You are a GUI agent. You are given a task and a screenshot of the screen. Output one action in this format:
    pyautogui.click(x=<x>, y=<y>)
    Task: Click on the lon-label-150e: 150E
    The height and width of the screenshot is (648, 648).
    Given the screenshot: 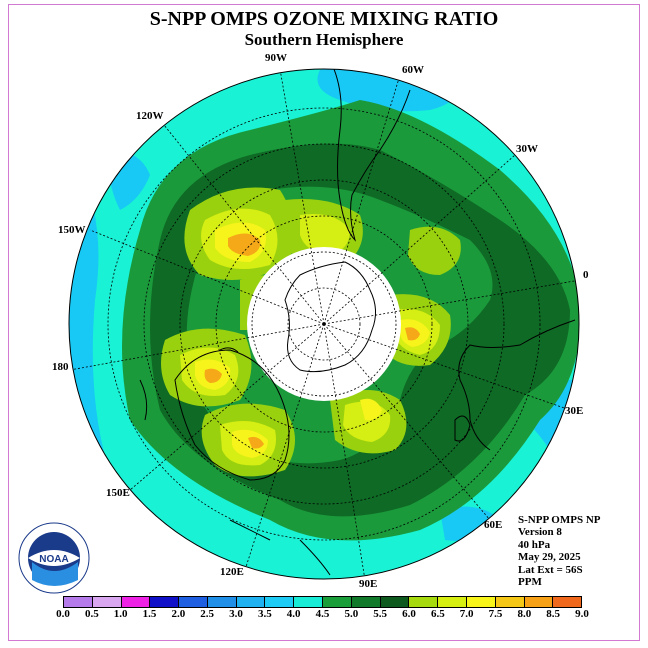 What is the action you would take?
    pyautogui.click(x=118, y=493)
    